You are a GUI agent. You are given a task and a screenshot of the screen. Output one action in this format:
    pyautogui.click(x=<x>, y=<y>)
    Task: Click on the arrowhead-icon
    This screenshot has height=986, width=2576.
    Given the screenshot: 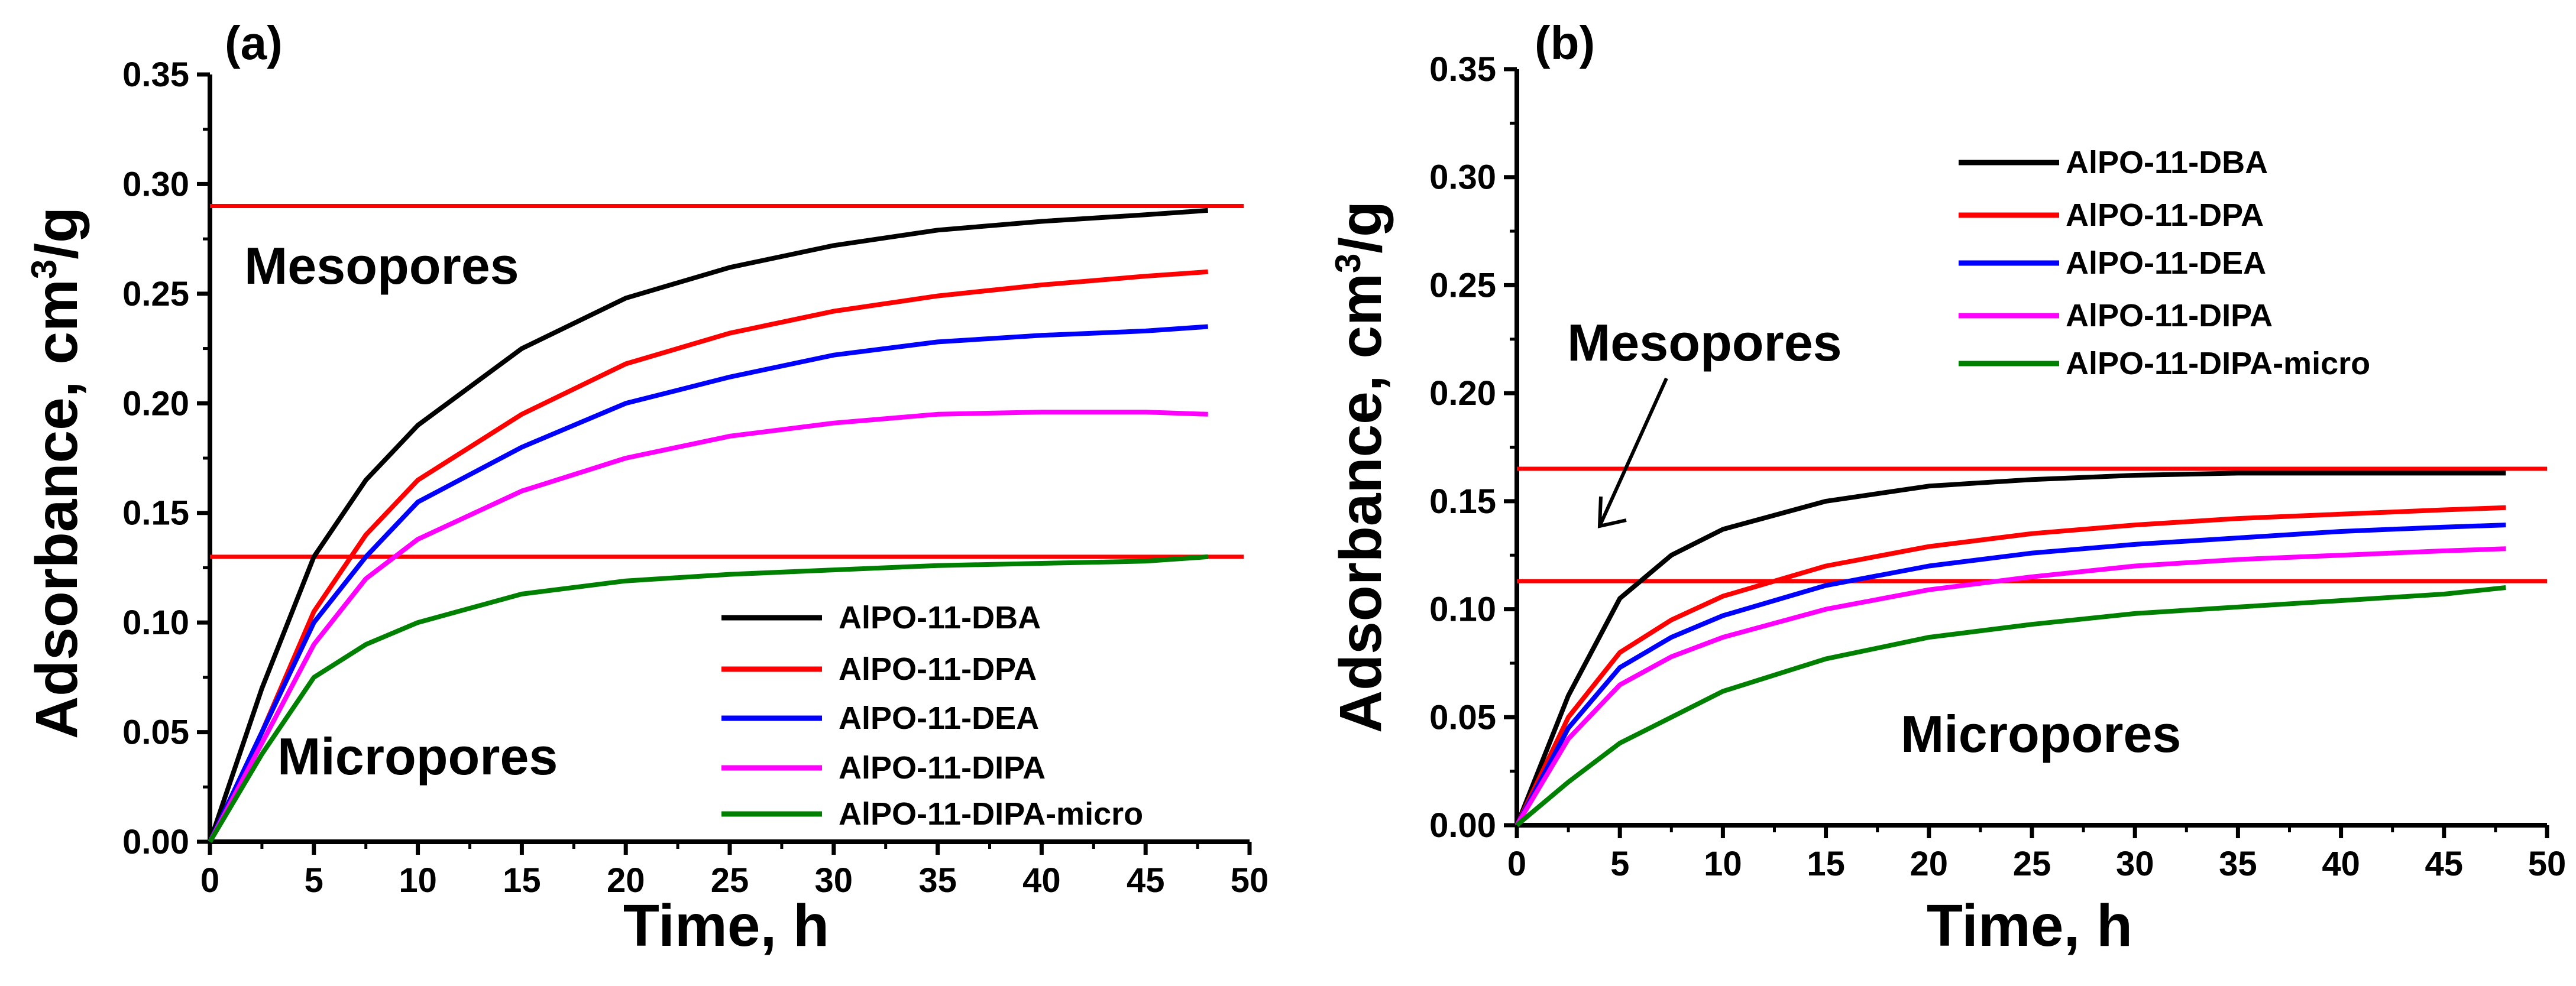 What is the action you would take?
    pyautogui.click(x=1612, y=512)
    